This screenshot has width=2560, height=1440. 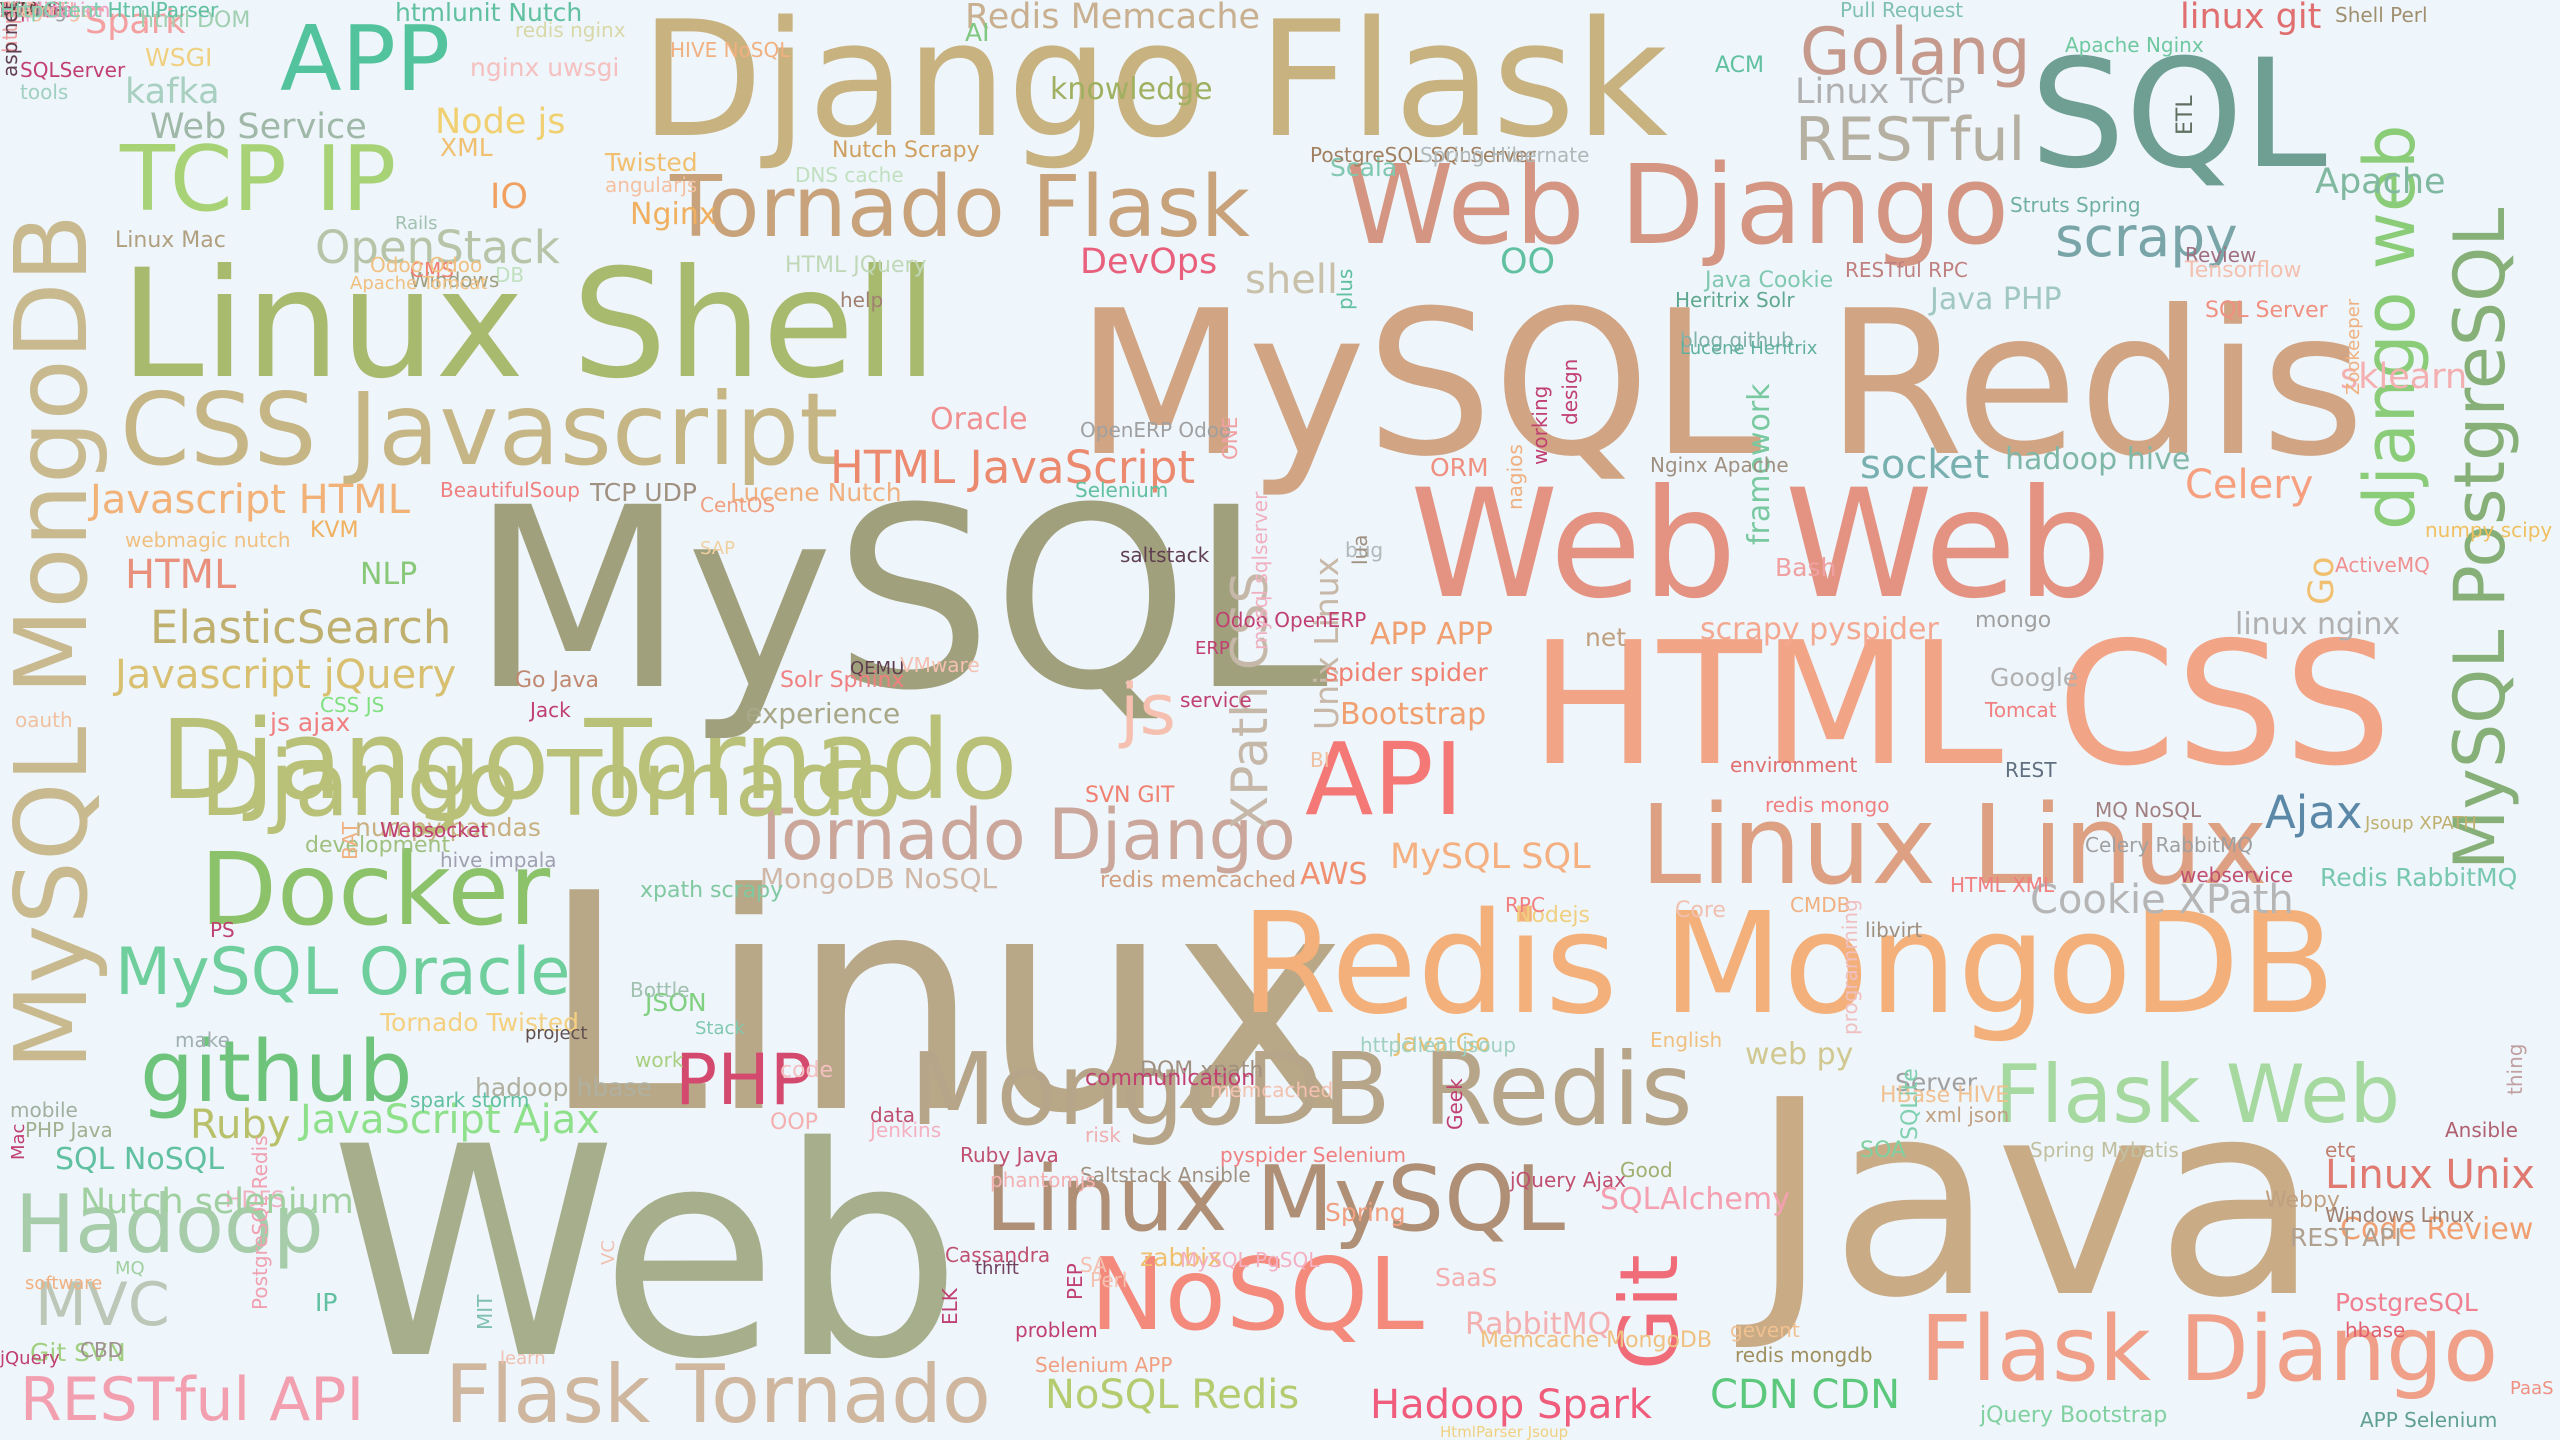 I want to click on cloud-word: HIVE NoSQL, so click(x=730, y=50).